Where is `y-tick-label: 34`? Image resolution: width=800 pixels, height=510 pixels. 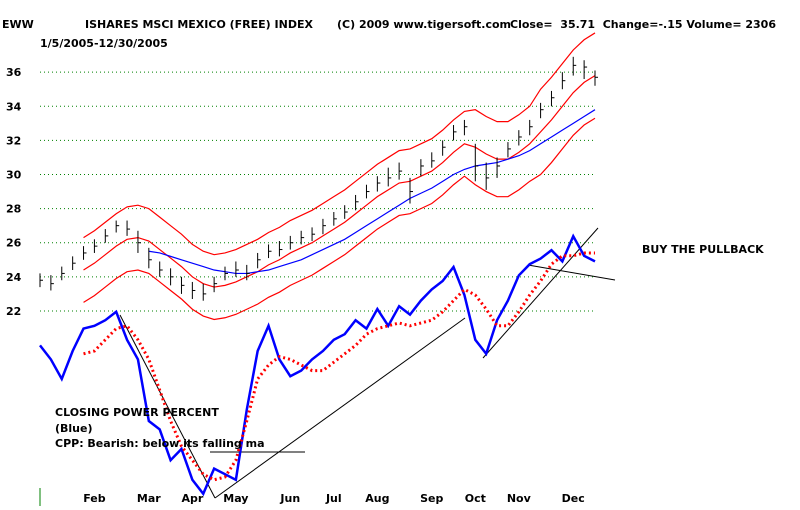
y-tick-label: 34 is located at coordinates (14, 106).